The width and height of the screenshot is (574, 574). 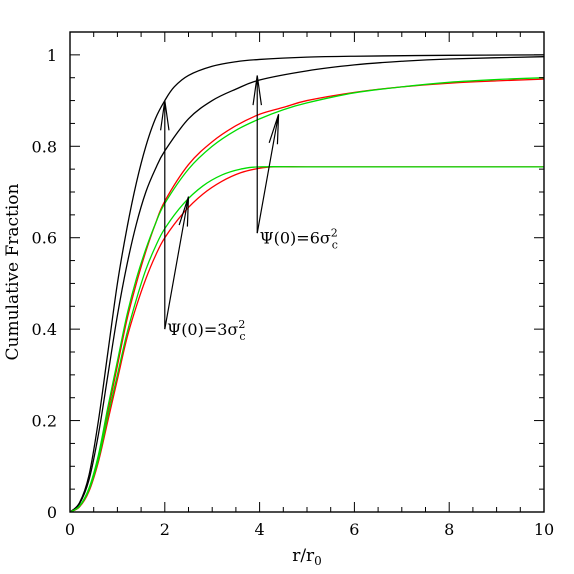 I want to click on y-tick-label: 0, so click(x=52, y=512).